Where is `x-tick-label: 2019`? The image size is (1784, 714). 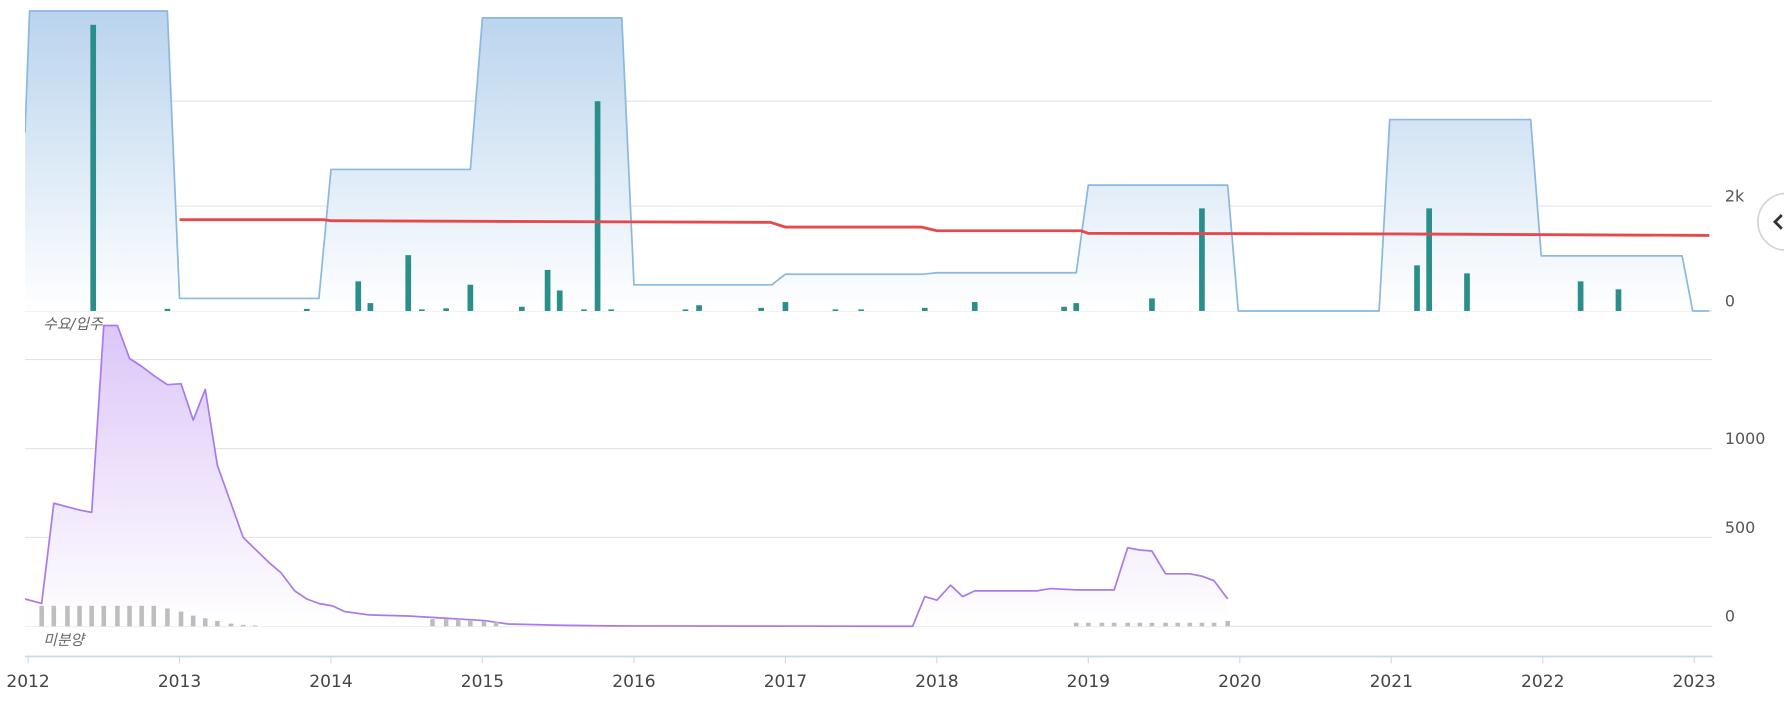 x-tick-label: 2019 is located at coordinates (1088, 682).